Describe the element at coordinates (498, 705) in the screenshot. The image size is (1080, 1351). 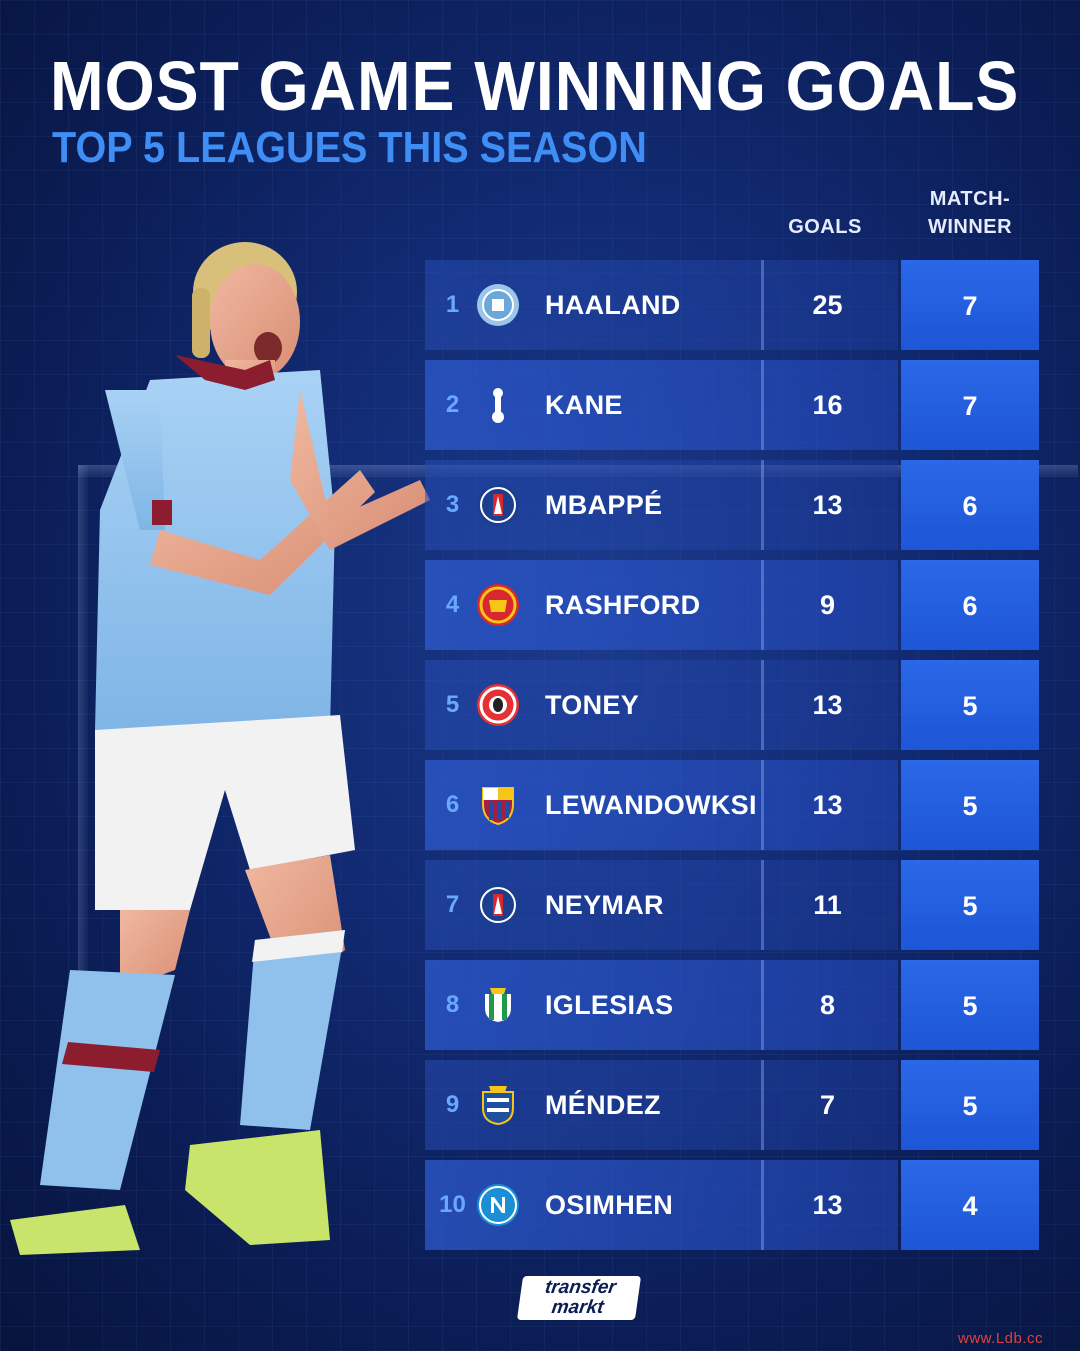
I see `brentford-crest-icon` at that location.